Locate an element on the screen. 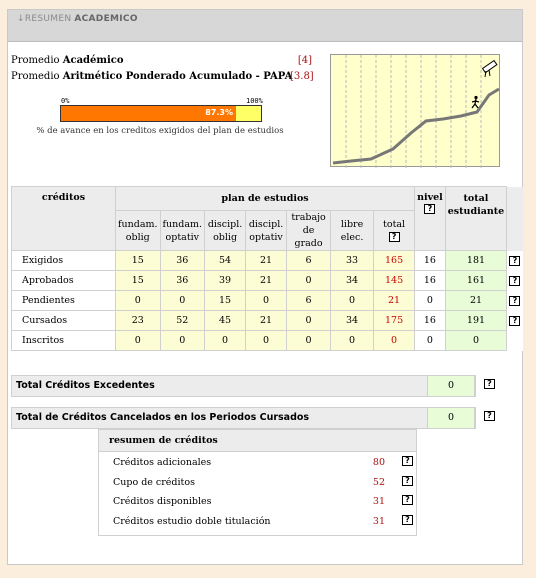 This screenshot has height=578, width=536. resumen-creditos-title: resumen de créditos is located at coordinates (257, 441).